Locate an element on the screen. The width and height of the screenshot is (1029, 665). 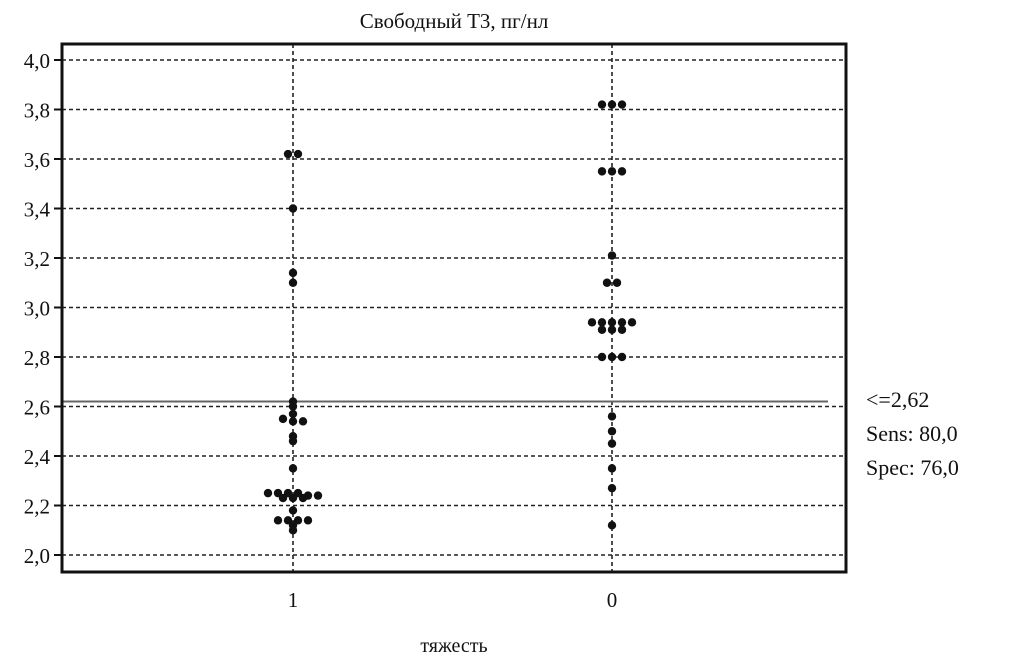
y-tick-label: 3,0 is located at coordinates (37, 309).